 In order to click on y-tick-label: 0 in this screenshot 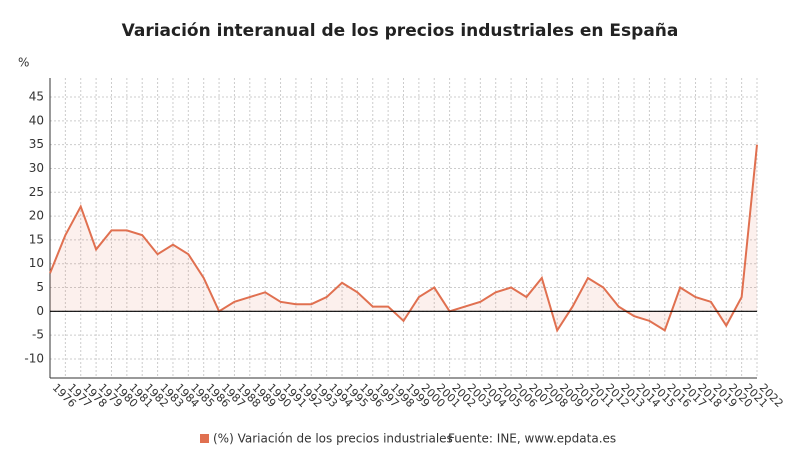, I will do `click(40, 311)`.